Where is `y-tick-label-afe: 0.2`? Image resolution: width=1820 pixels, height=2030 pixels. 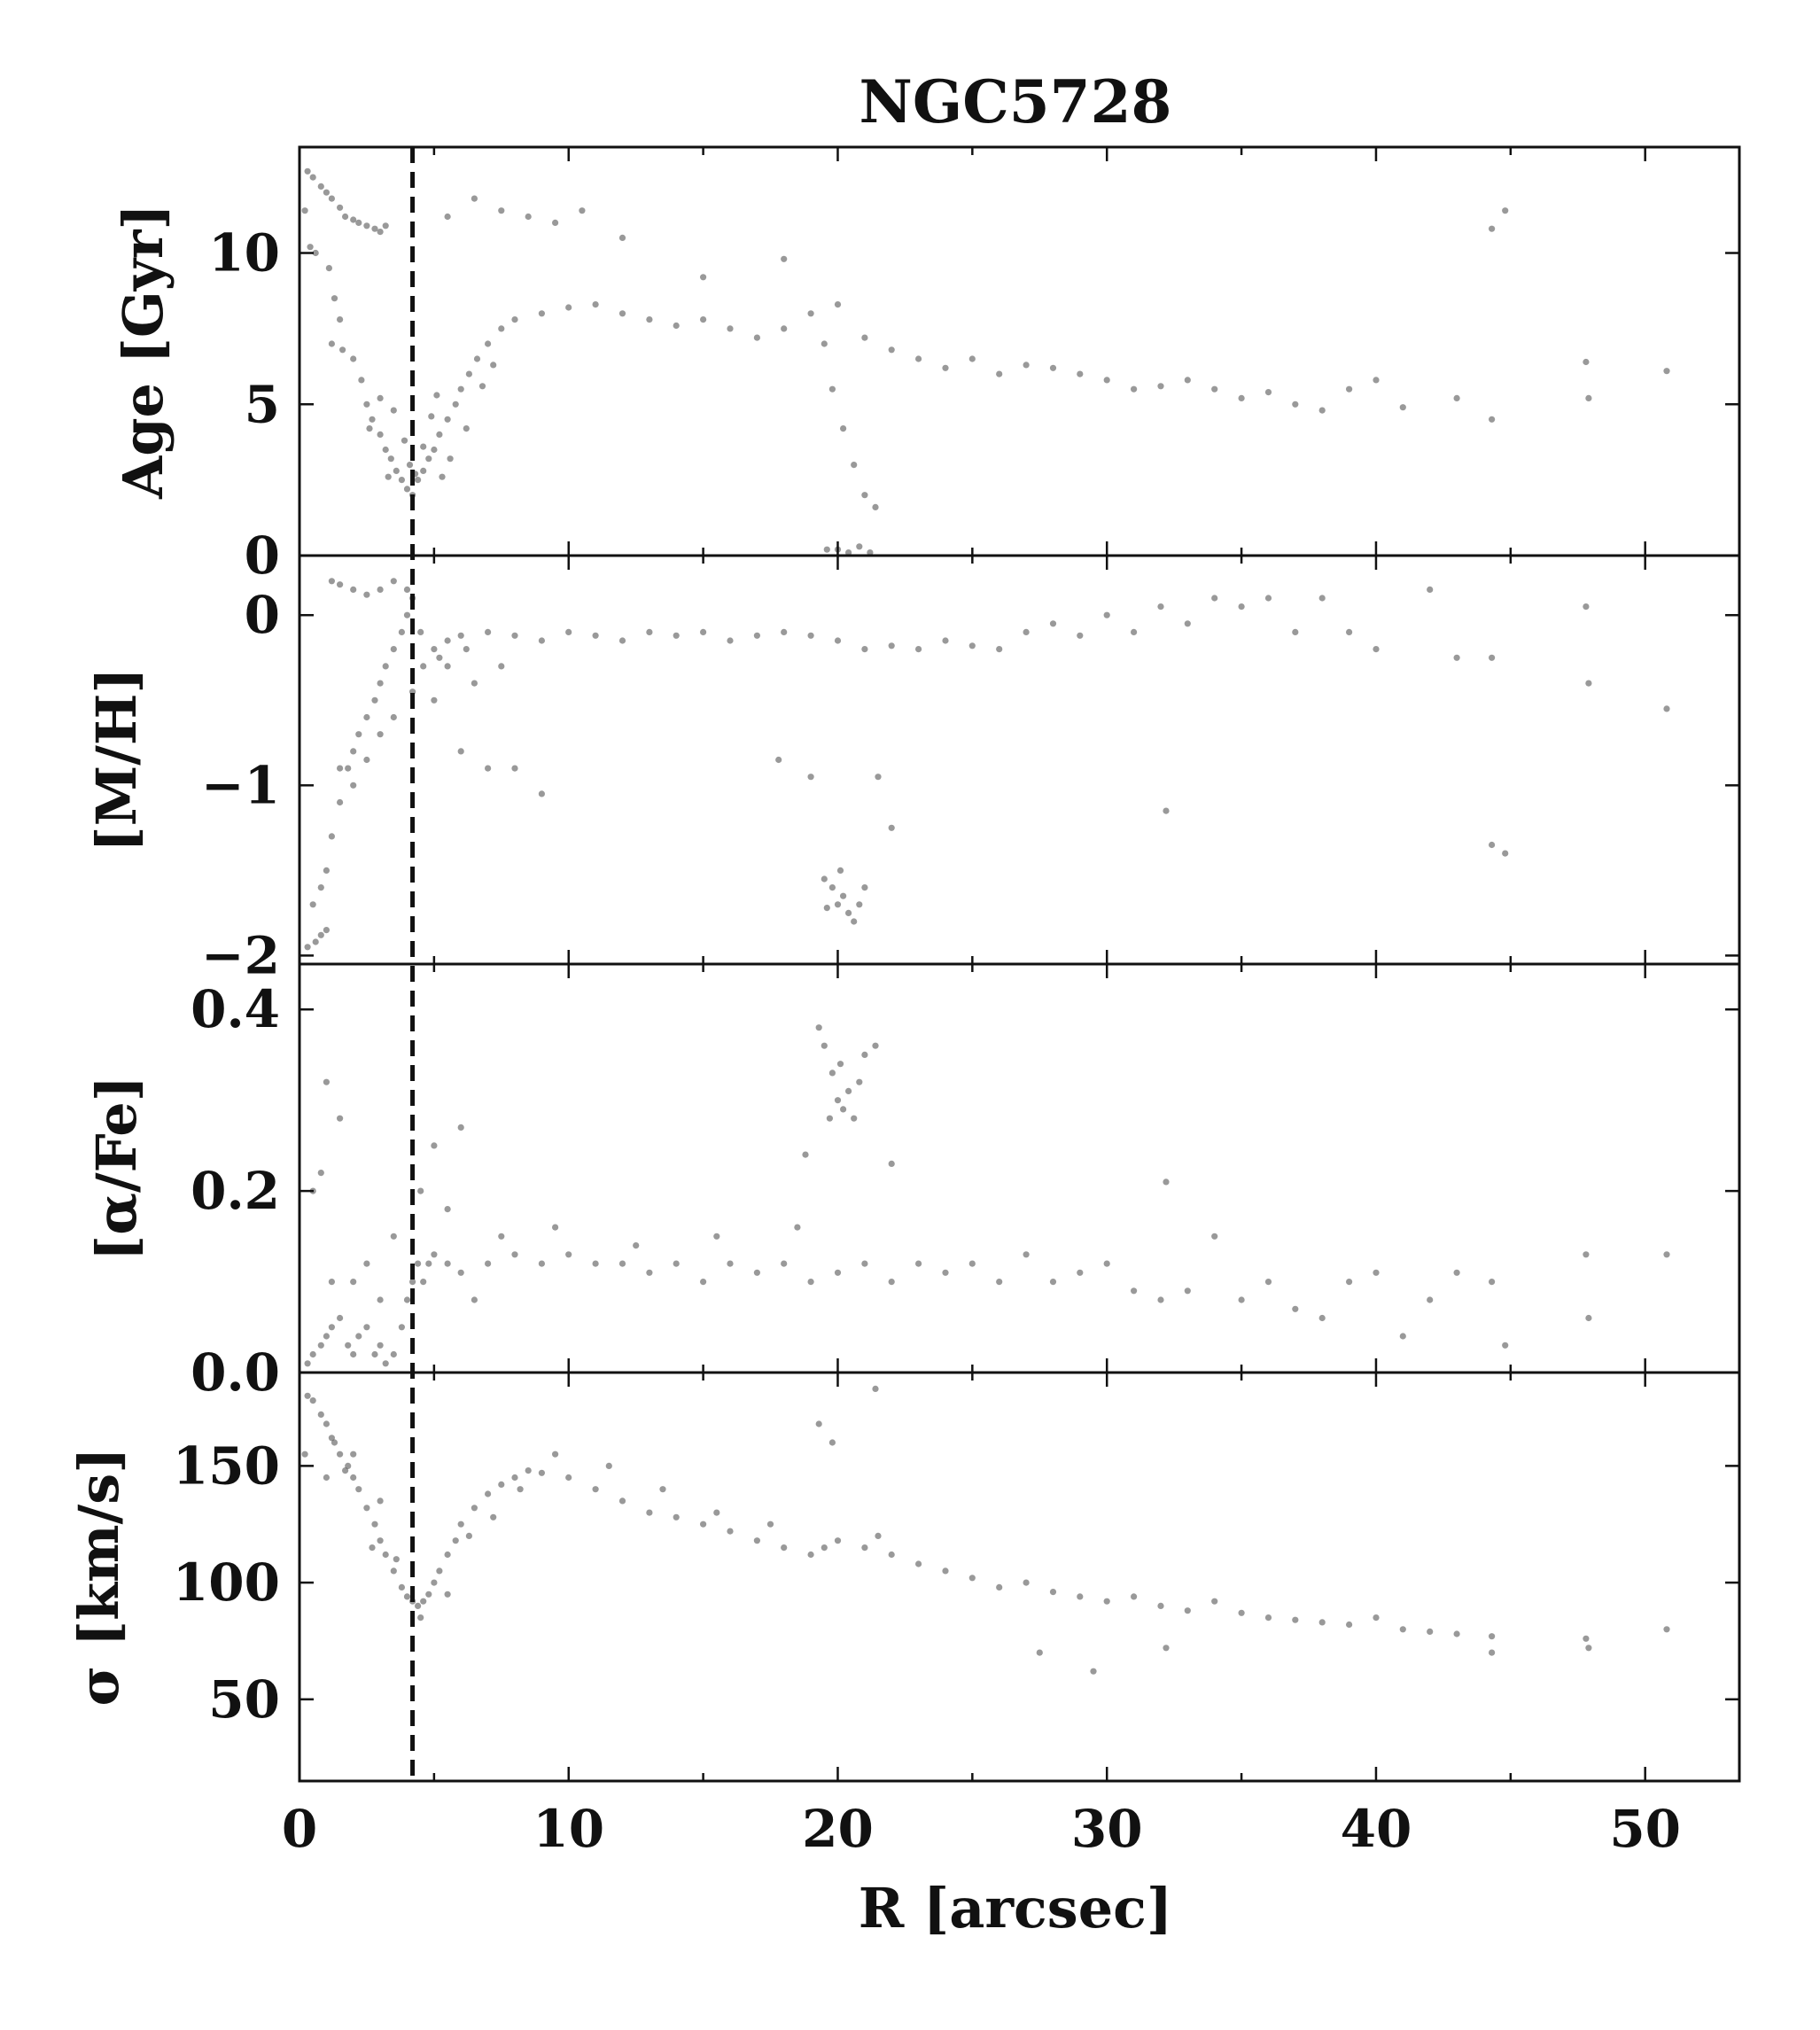 y-tick-label-afe: 0.2 is located at coordinates (235, 1191).